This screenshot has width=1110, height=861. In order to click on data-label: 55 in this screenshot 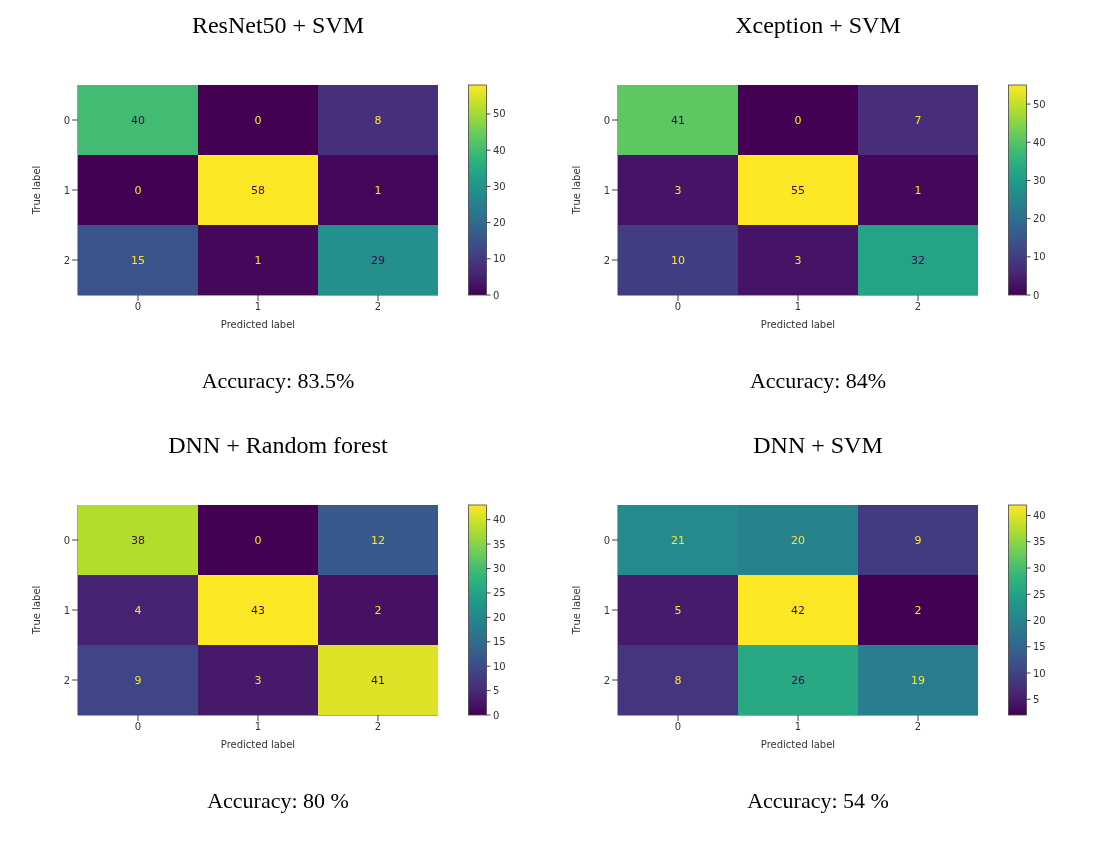, I will do `click(798, 190)`.